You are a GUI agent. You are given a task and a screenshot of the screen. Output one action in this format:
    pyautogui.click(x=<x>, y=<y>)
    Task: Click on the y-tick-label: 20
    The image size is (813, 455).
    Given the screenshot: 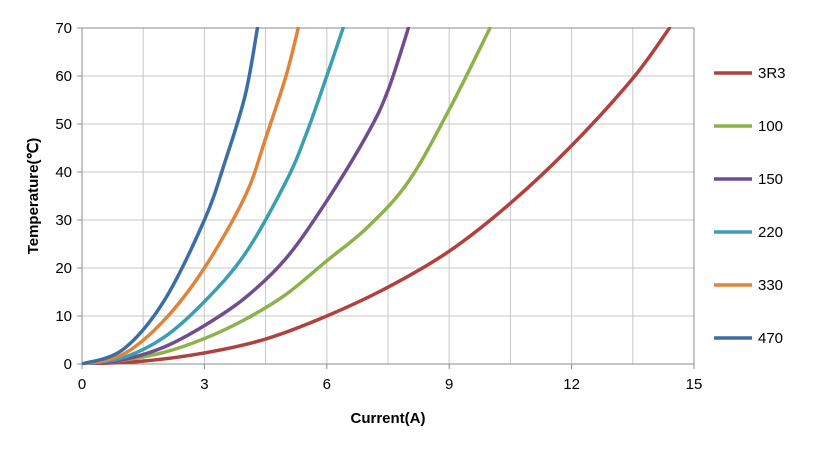 What is the action you would take?
    pyautogui.click(x=63, y=268)
    